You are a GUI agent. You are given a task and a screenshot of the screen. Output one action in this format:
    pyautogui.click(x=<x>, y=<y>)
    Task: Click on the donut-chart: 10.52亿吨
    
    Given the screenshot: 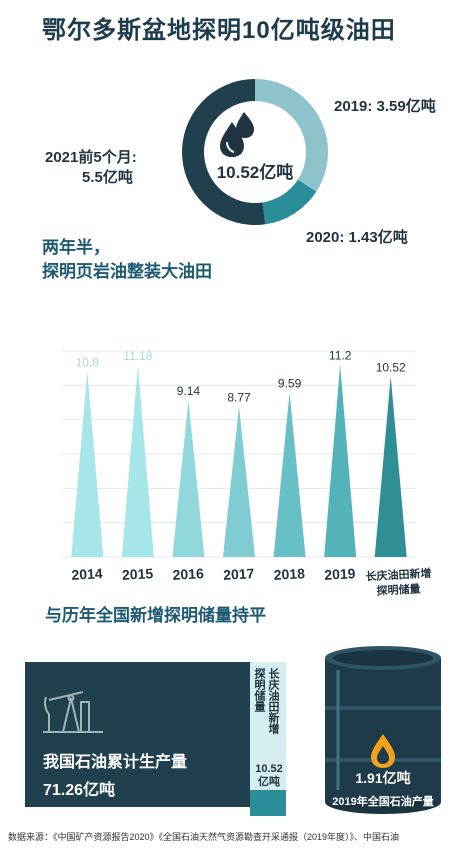 What is the action you would take?
    pyautogui.click(x=254, y=152)
    